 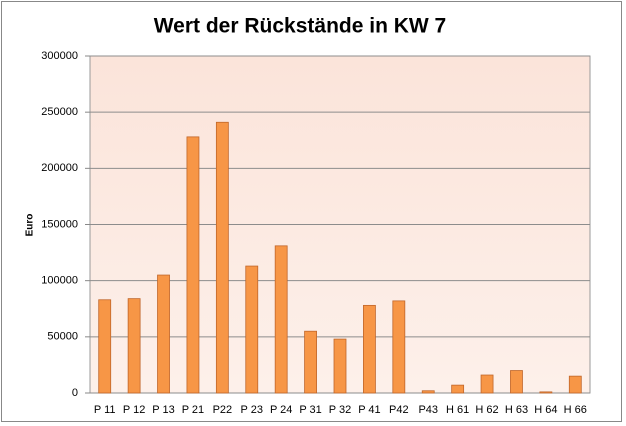 I want to click on x-tick-label: P 12, so click(x=134, y=410).